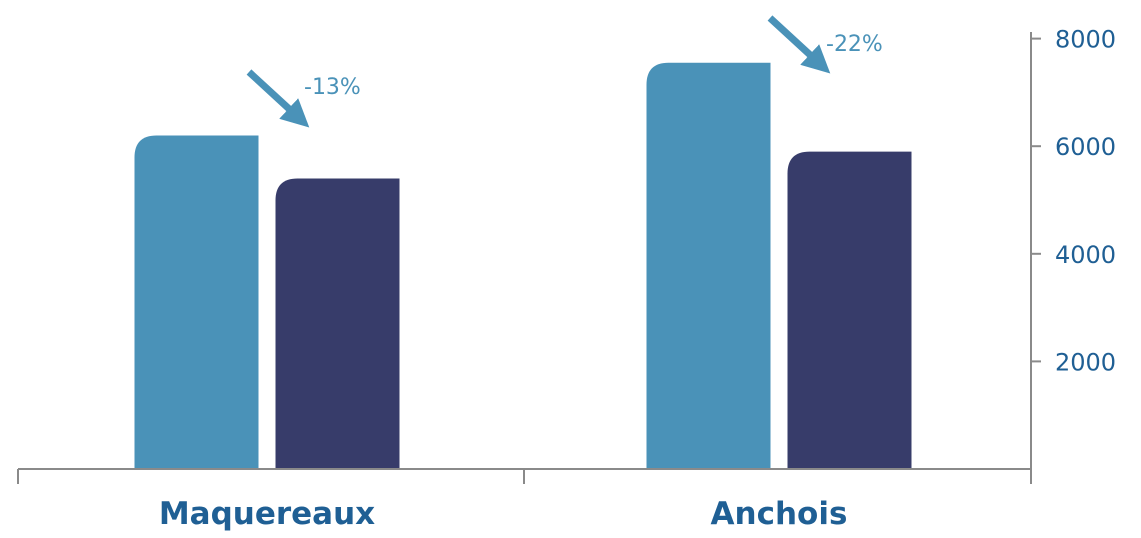  Describe the element at coordinates (779, 514) in the screenshot. I see `category-label-anchois: Anchois` at that location.